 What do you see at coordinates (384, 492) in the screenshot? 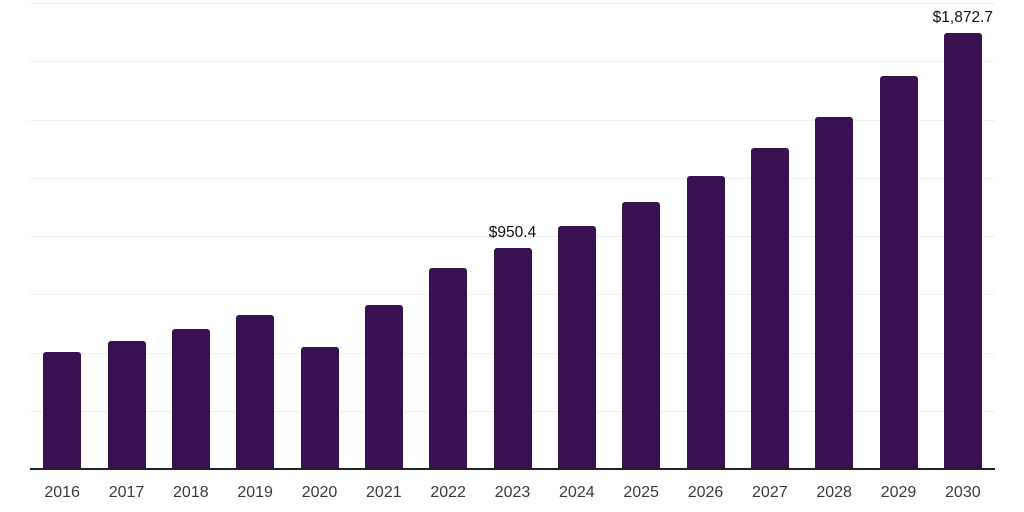
I see `x-tick-label-2021: 2021` at bounding box center [384, 492].